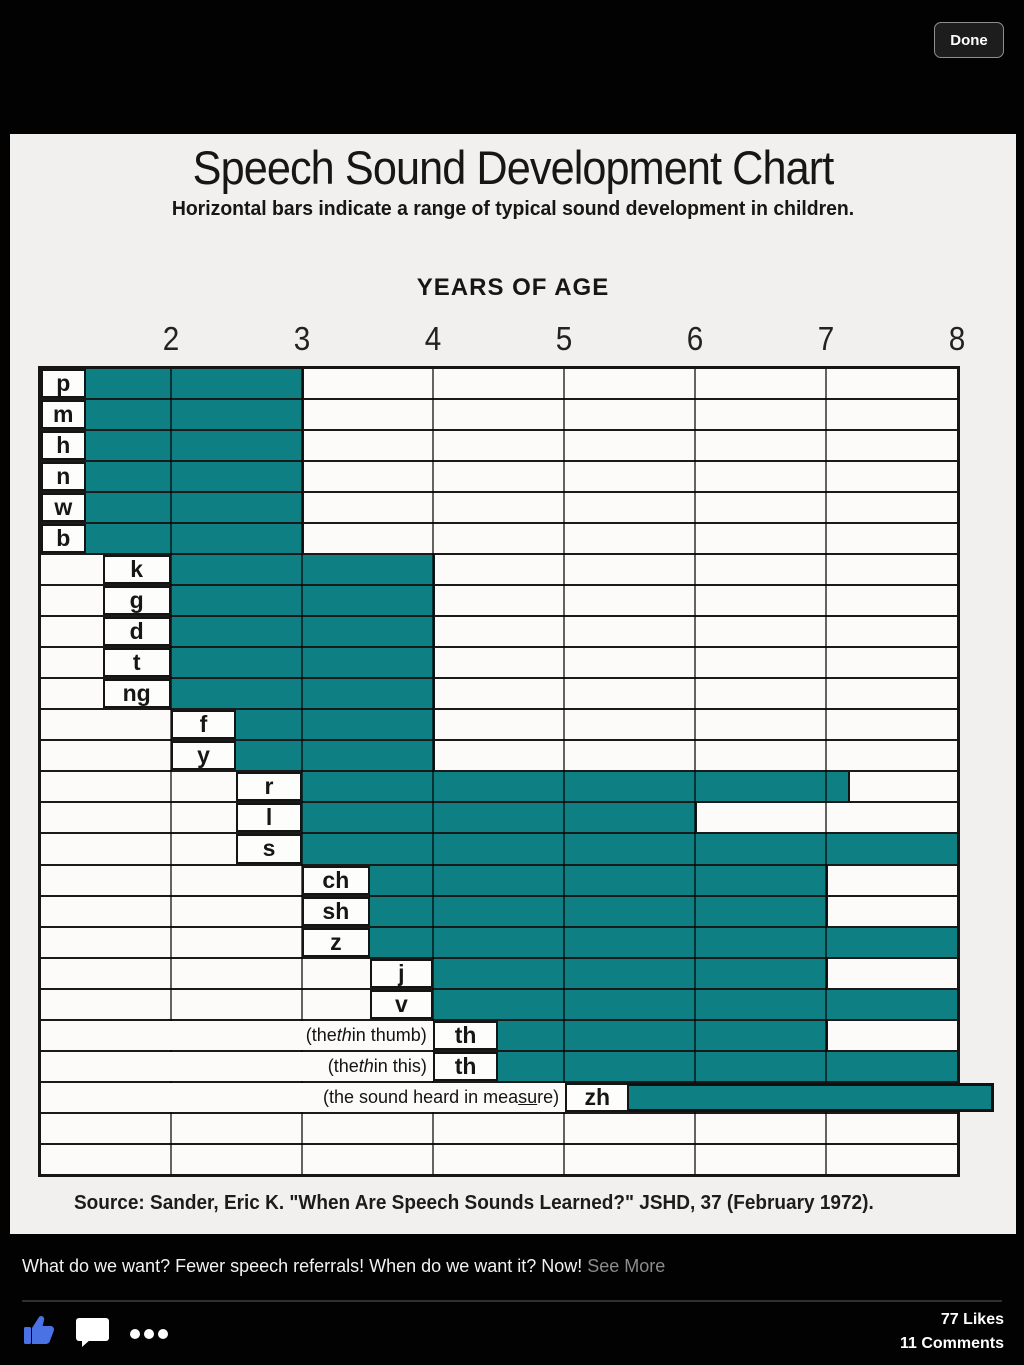  What do you see at coordinates (136, 694) in the screenshot?
I see `sound-label-cell: ng` at bounding box center [136, 694].